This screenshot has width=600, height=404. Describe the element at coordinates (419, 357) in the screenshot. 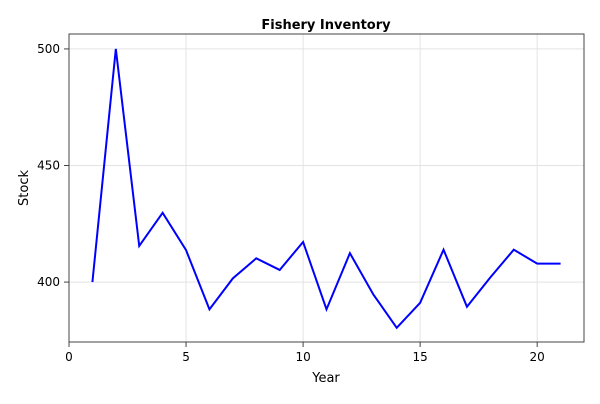

I see `x-tick-label: 15` at that location.